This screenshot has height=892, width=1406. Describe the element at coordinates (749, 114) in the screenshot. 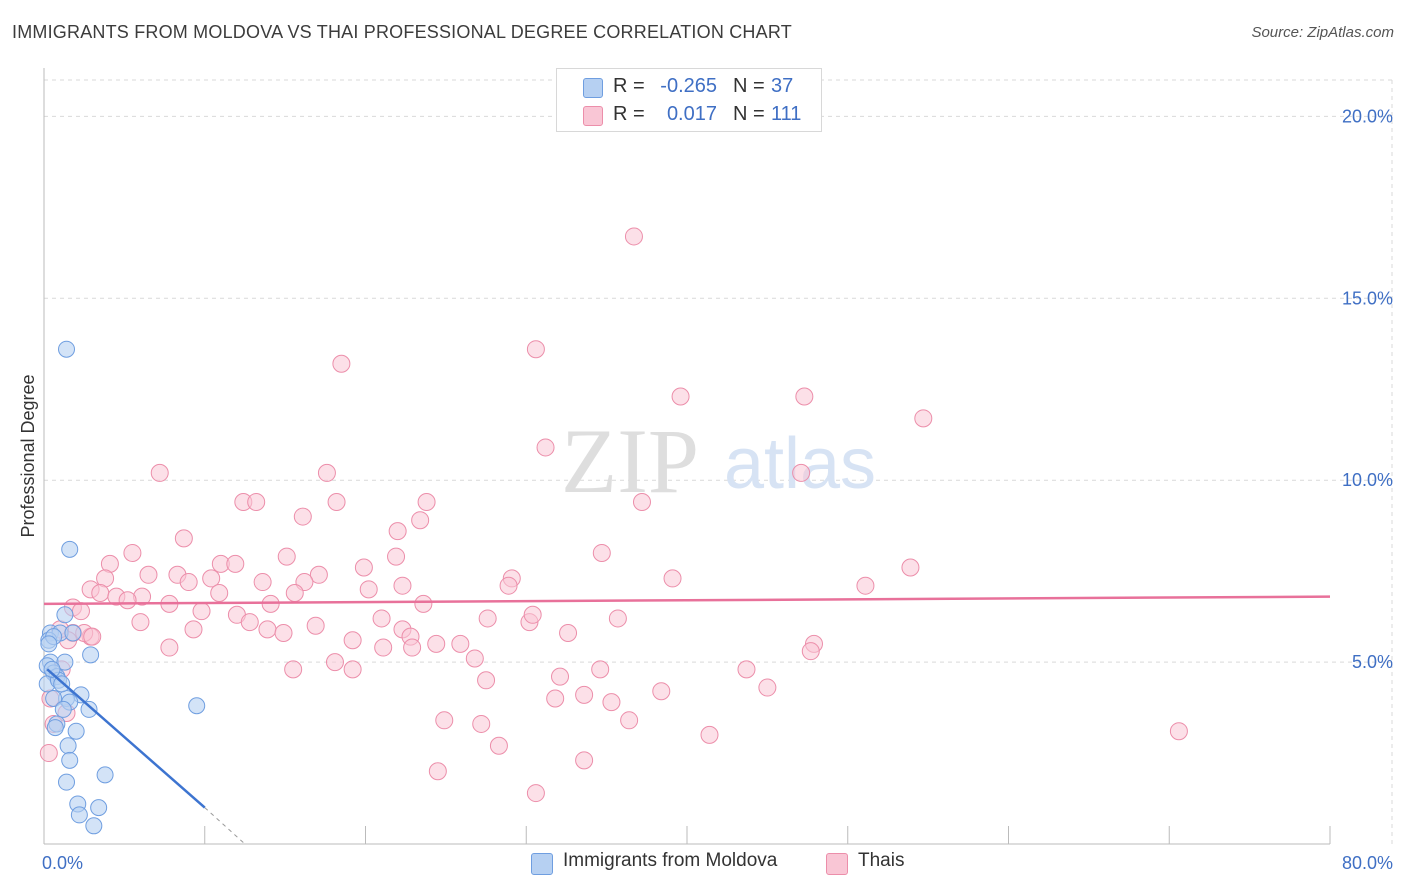

I see `legend-n-label: N =` at that location.